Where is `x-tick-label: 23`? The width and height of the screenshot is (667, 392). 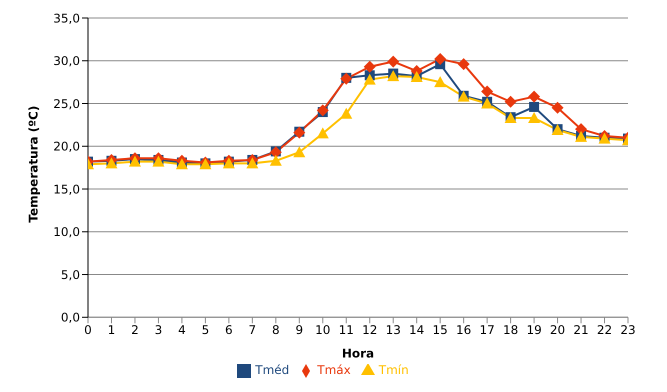
x-tick-label: 23 is located at coordinates (628, 329).